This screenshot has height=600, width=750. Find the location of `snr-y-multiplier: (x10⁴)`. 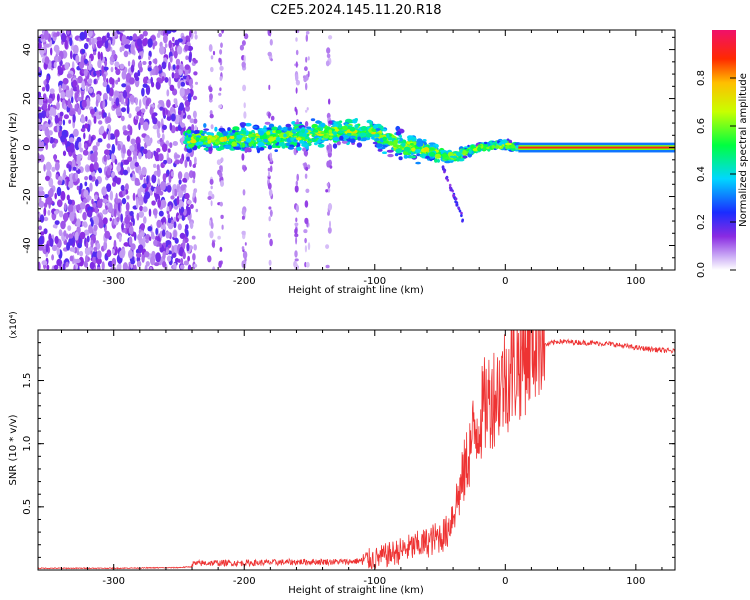

snr-y-multiplier: (x10⁴) is located at coordinates (14, 324).